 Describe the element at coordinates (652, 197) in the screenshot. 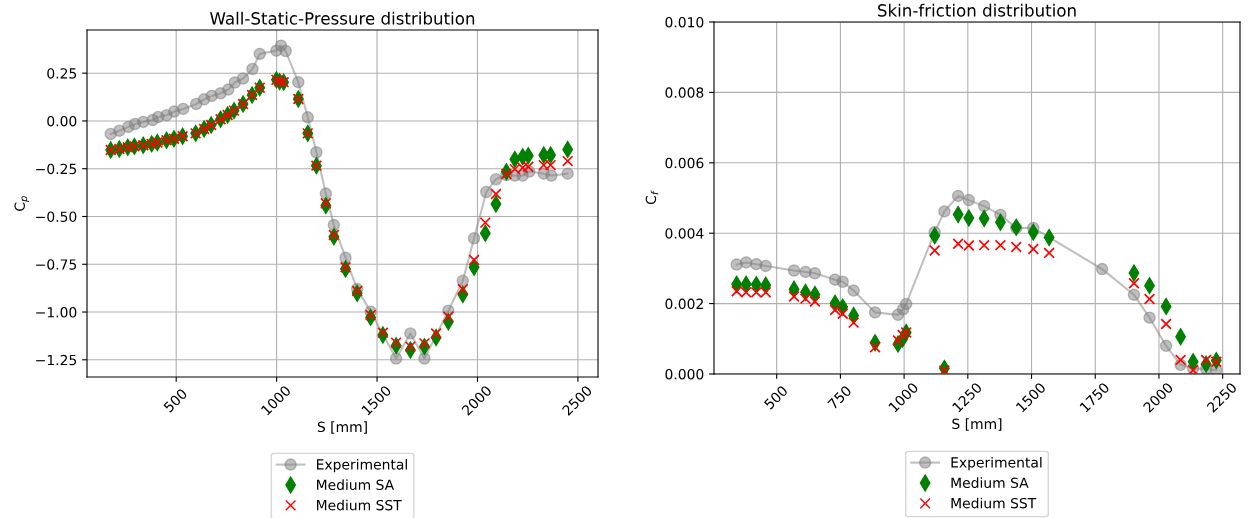

I see `y-axis-title: C$_{f}$` at that location.